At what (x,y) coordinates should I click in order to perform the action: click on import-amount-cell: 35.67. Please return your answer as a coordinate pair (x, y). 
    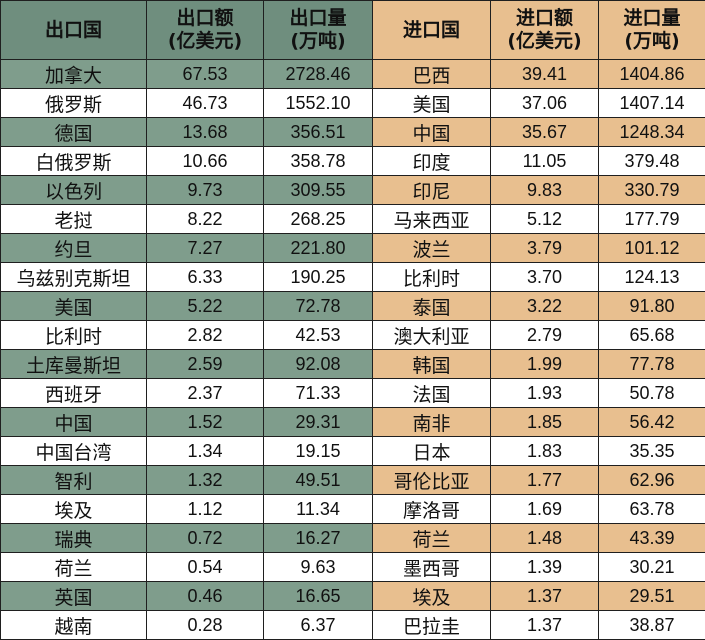
    Looking at the image, I should click on (545, 132).